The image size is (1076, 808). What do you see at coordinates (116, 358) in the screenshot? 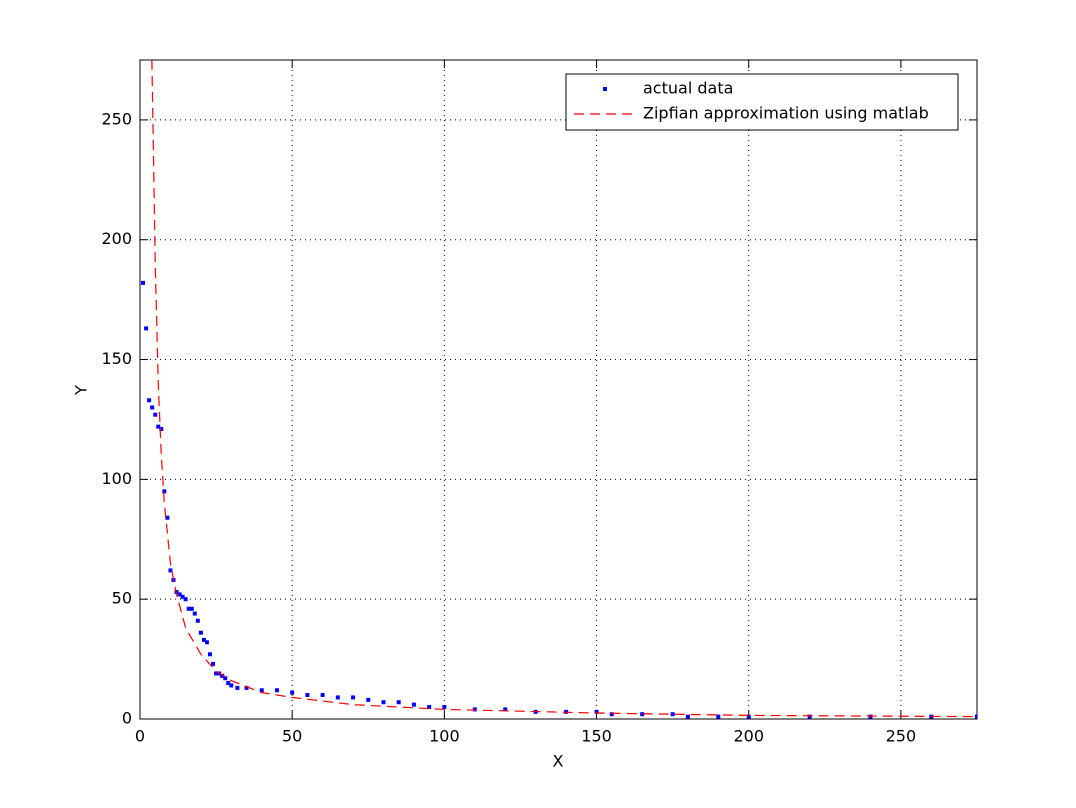
I see `y-tick-label: 150` at bounding box center [116, 358].